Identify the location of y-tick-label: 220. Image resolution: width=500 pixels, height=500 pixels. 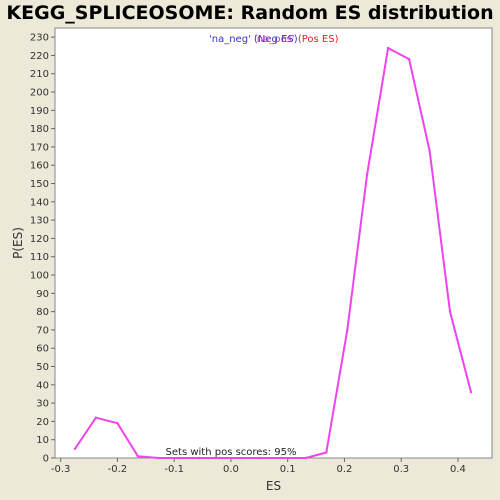
(39, 56).